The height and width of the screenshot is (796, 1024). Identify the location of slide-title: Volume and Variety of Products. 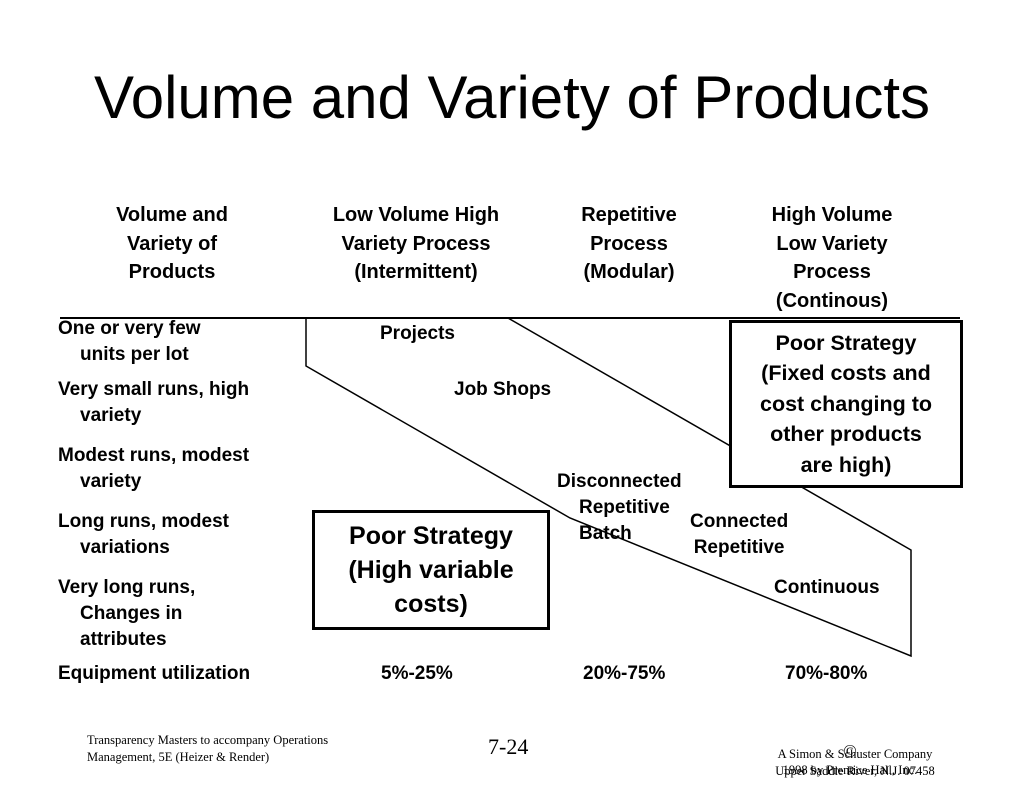
(511, 97).